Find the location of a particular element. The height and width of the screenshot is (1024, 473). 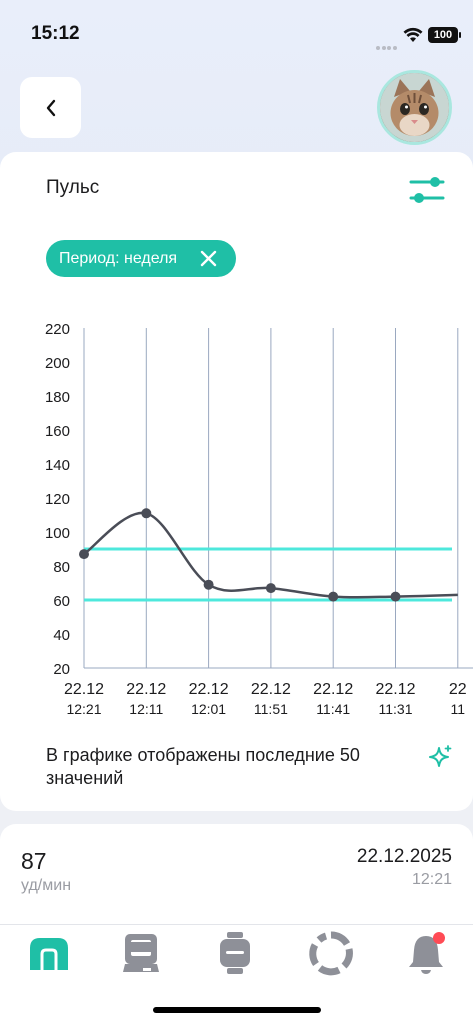

wifi-icon is located at coordinates (413, 34).